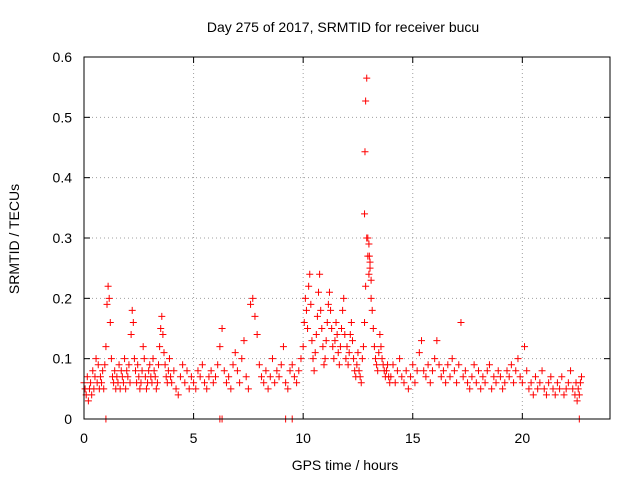 This screenshot has height=480, width=640. I want to click on x-tick-label: 20, so click(523, 438).